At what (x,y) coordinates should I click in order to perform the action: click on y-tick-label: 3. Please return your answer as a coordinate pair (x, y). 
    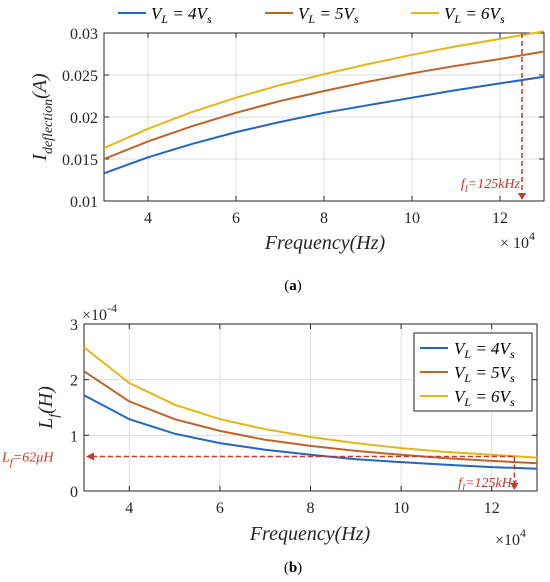
    Looking at the image, I should click on (74, 325).